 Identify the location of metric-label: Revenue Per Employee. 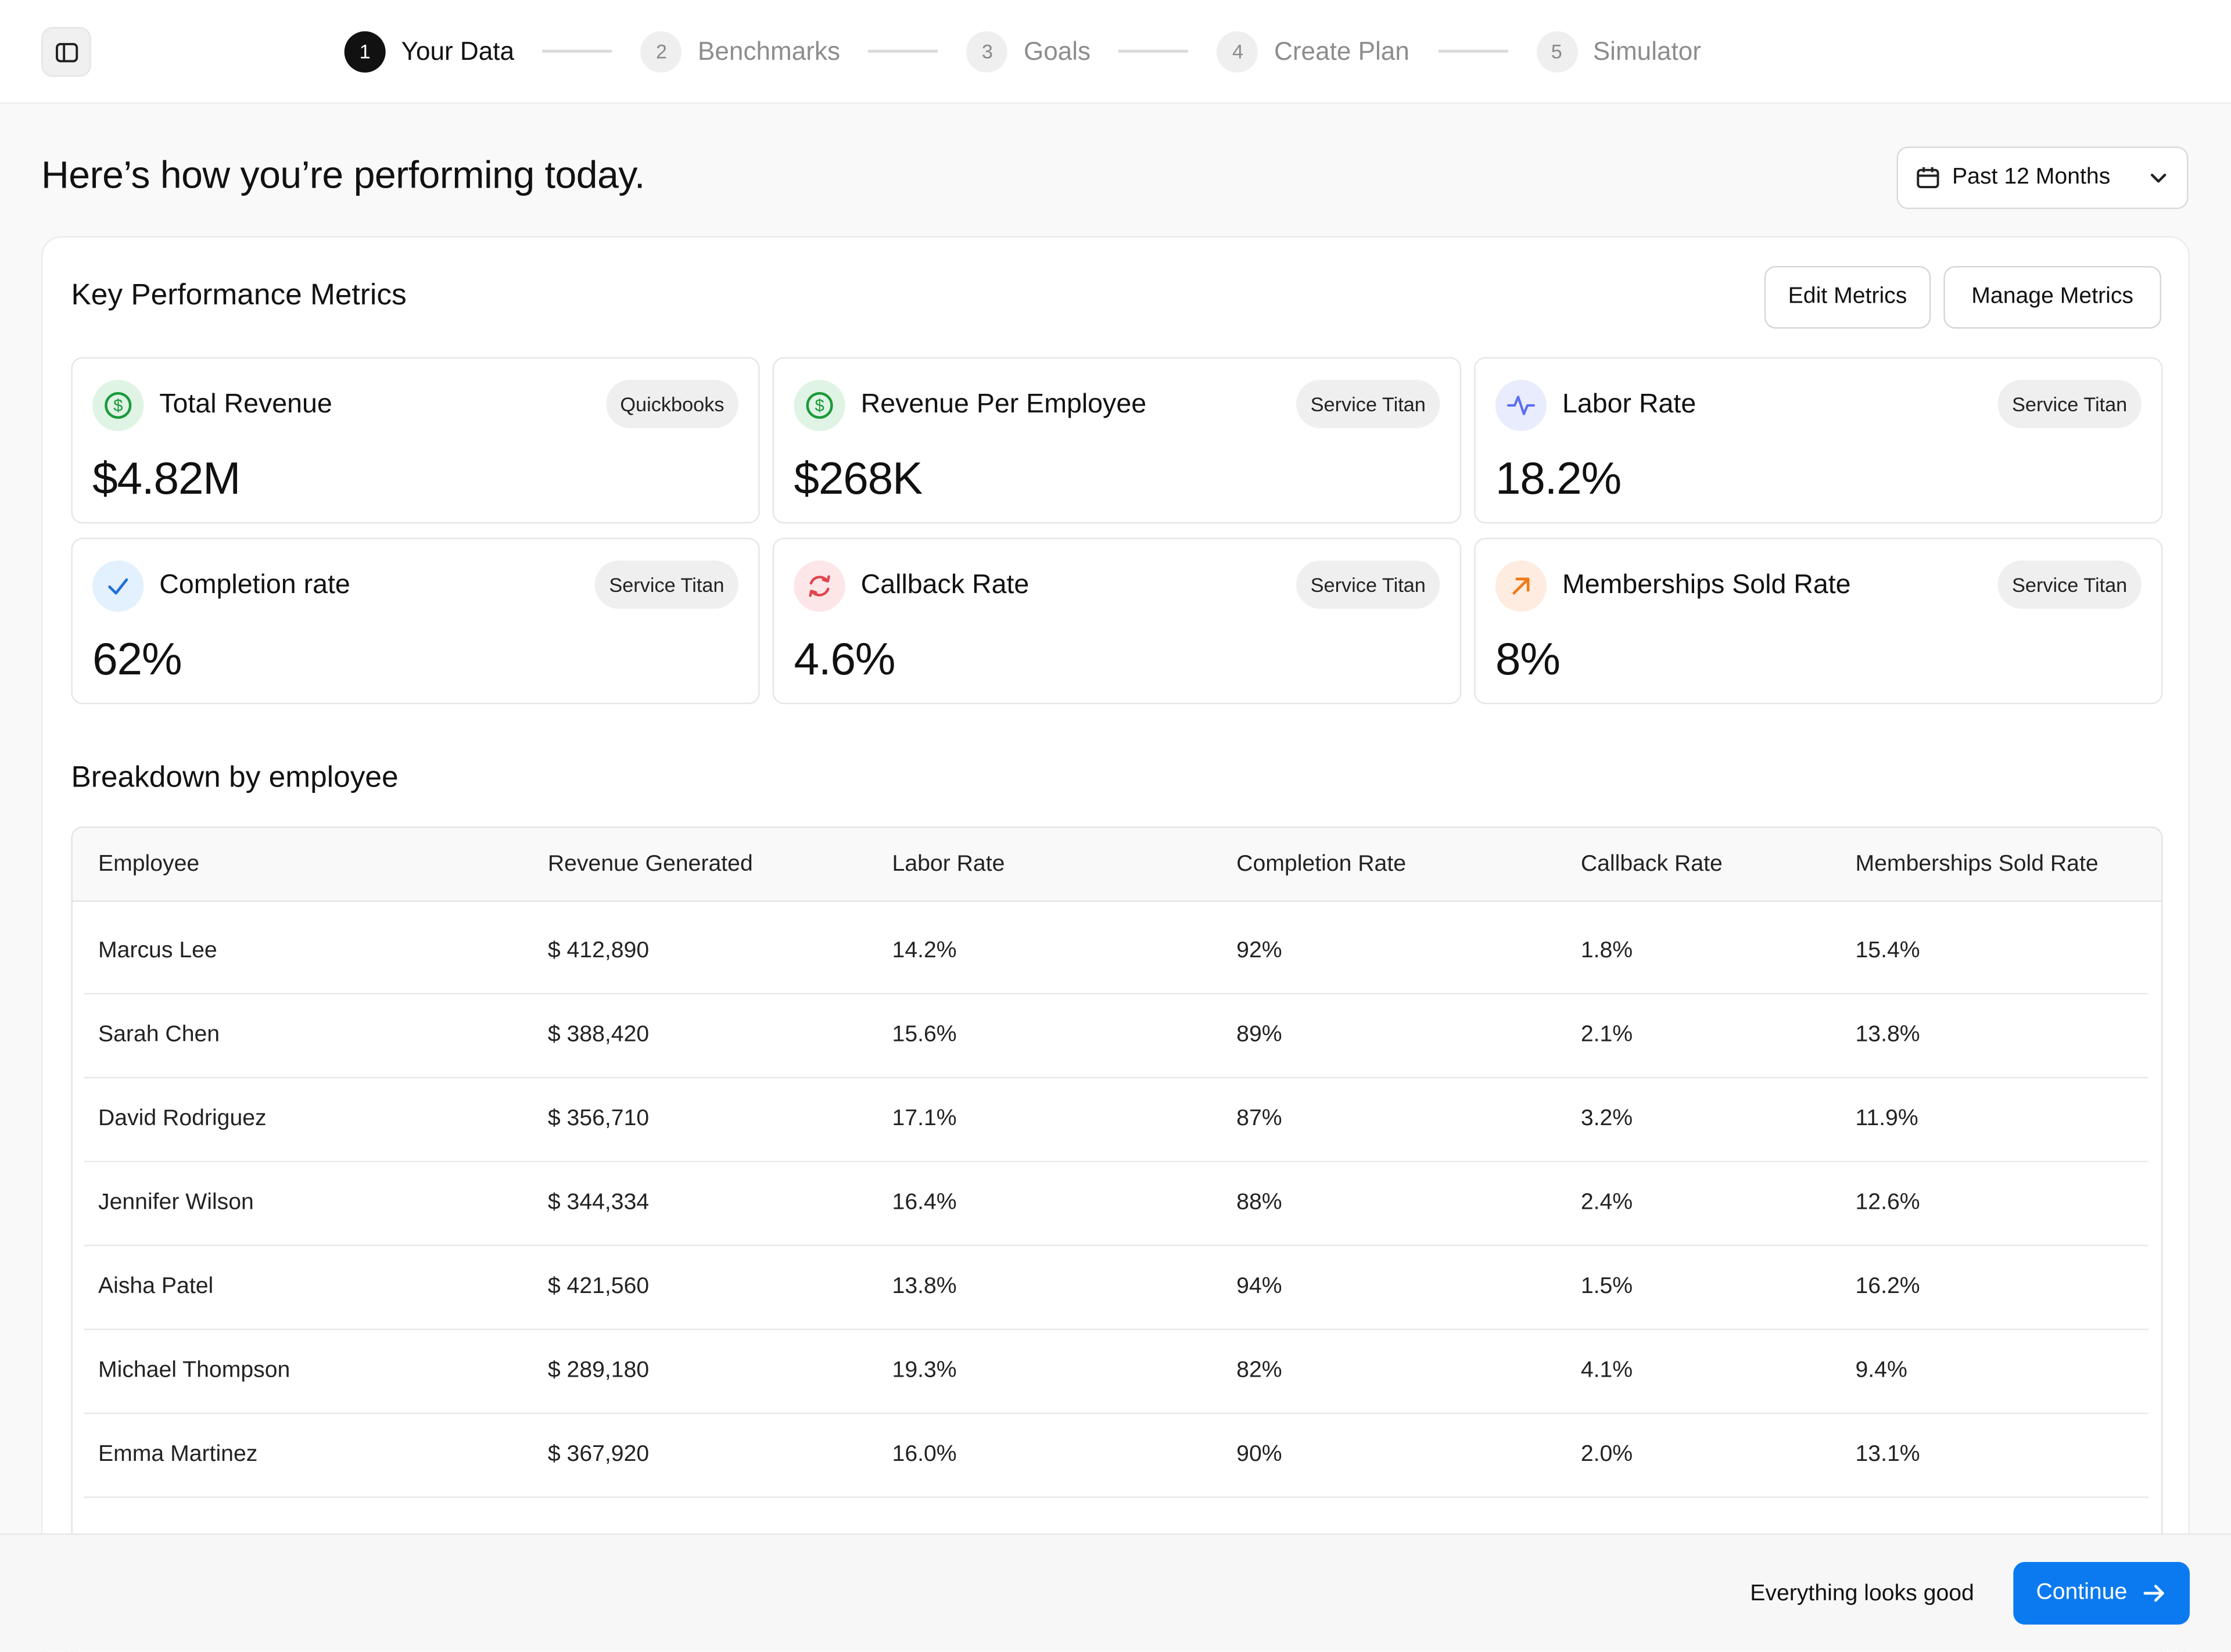
(1003, 405).